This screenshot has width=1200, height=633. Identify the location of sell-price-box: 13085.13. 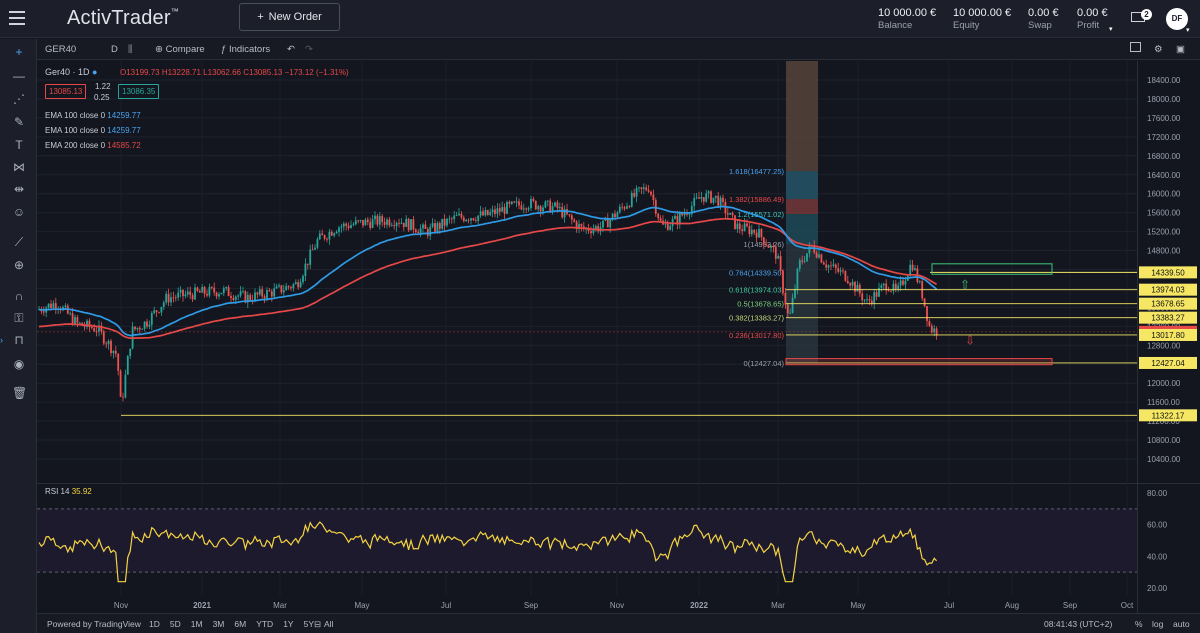
(66, 91).